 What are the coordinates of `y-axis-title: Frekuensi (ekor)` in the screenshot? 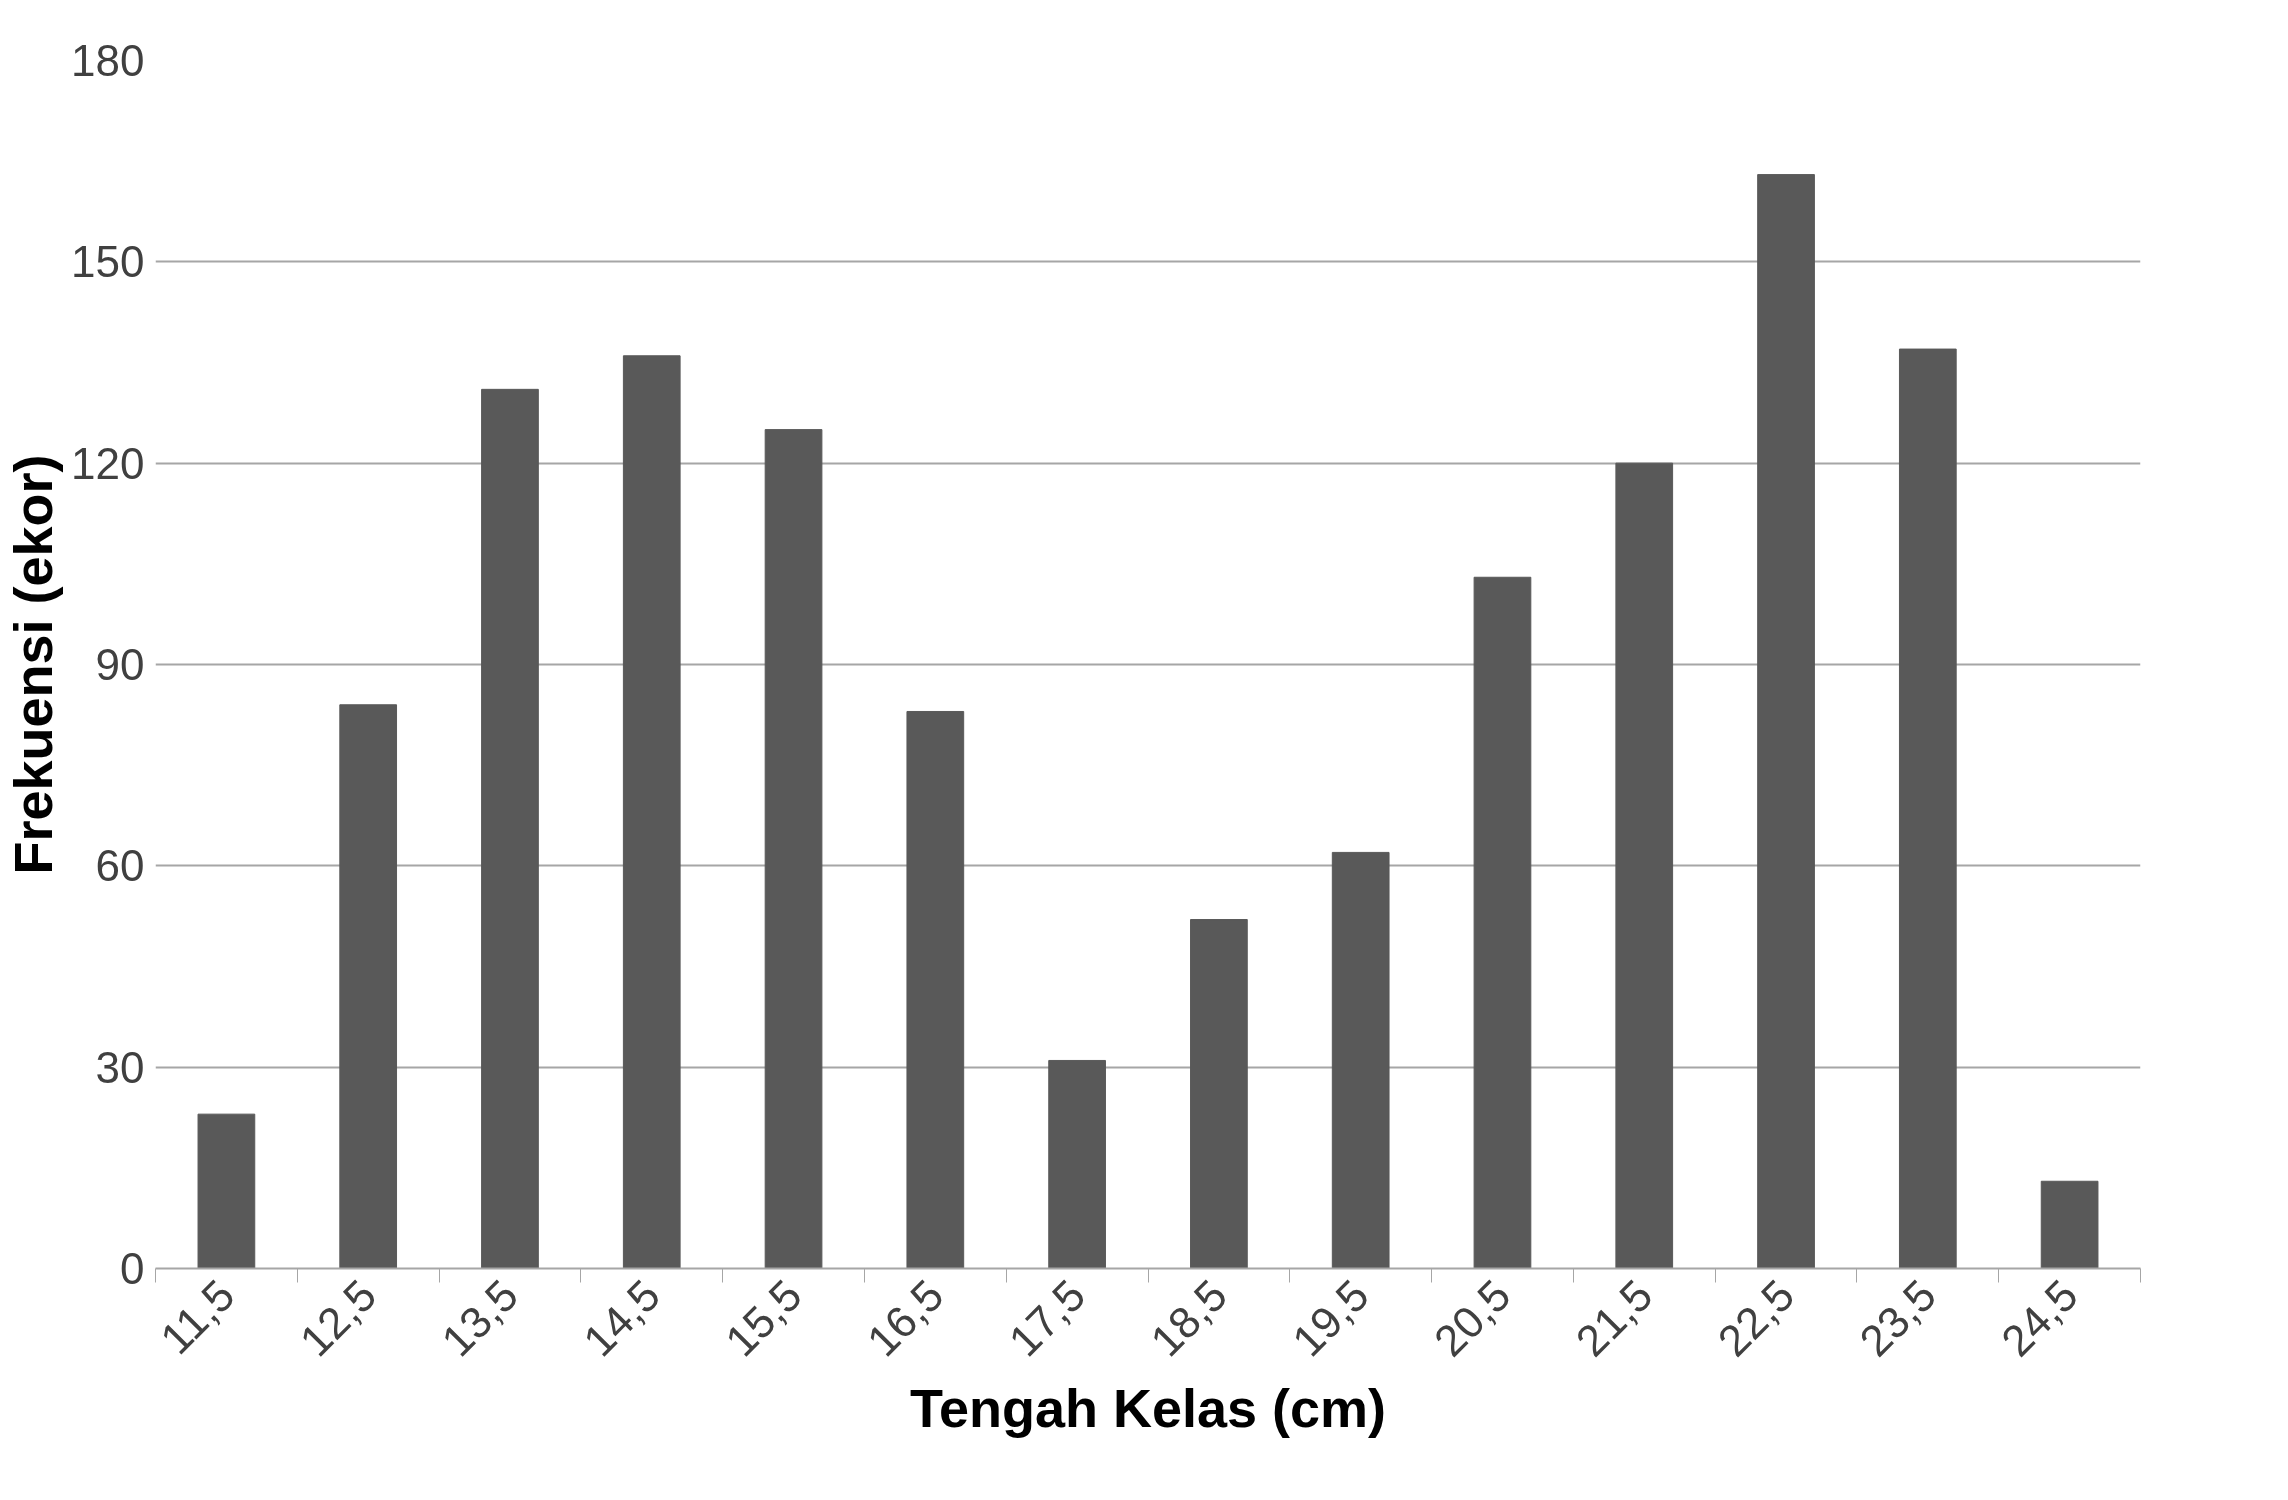 It's located at (33, 664).